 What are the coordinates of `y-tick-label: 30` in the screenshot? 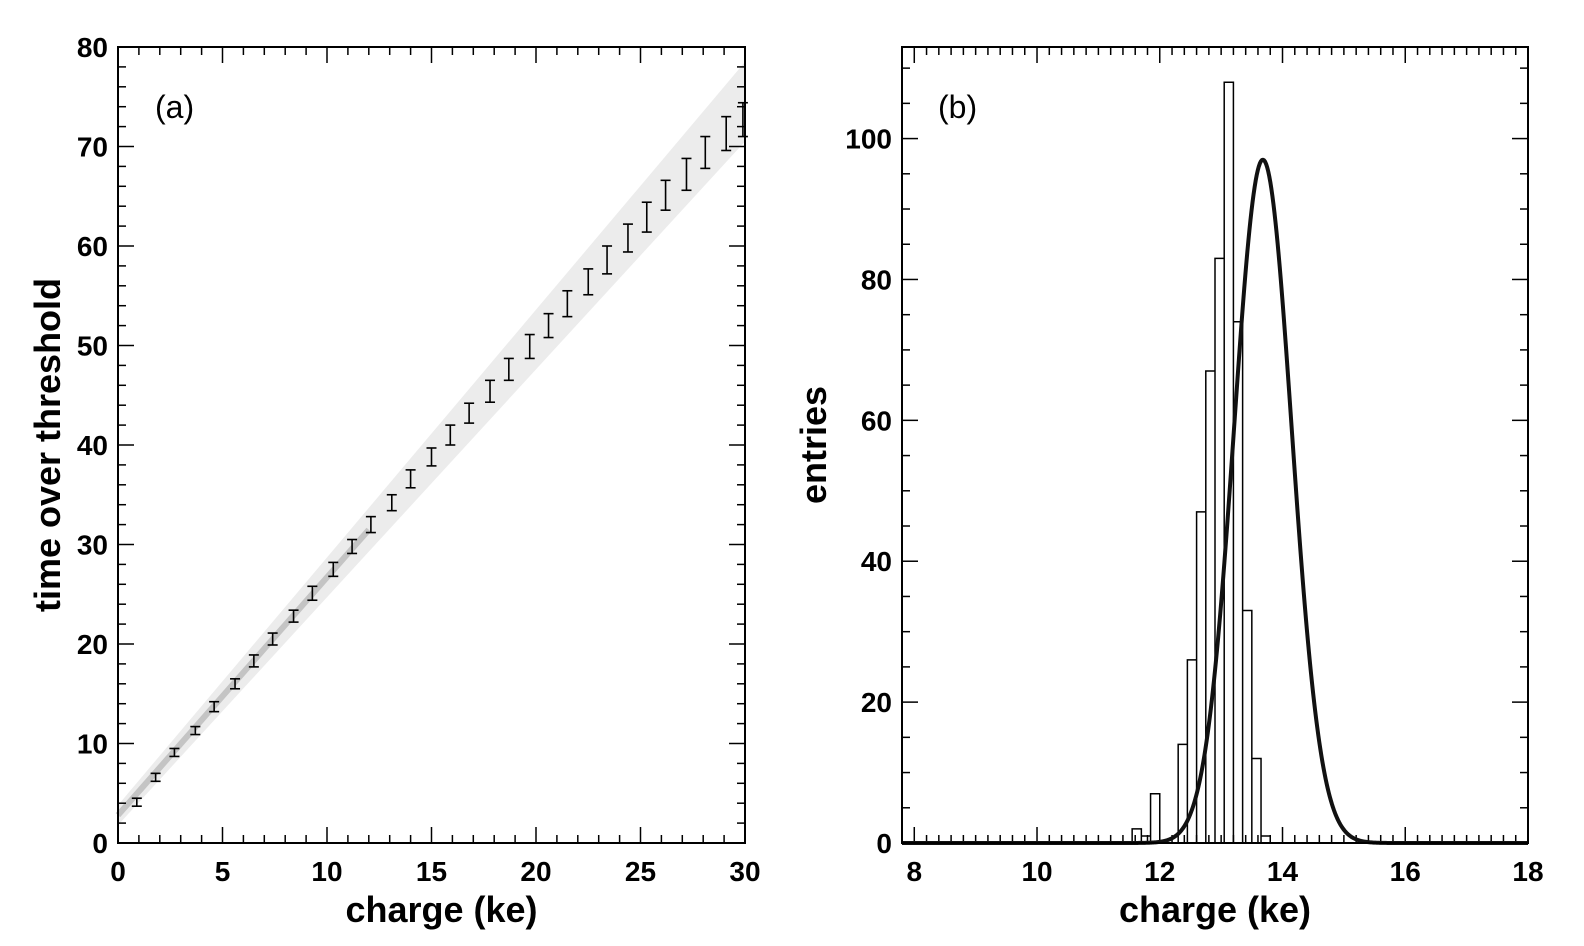 It's located at (92, 545).